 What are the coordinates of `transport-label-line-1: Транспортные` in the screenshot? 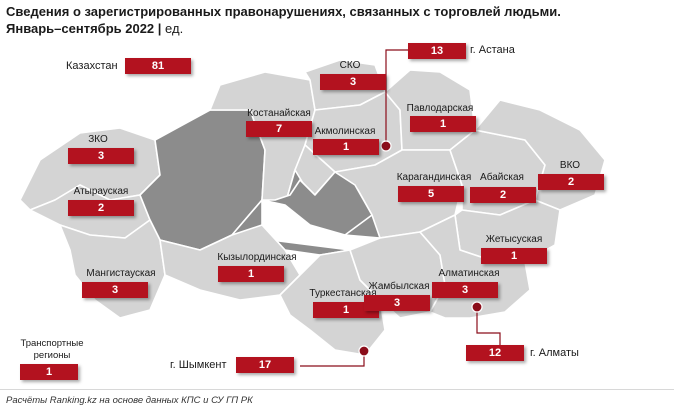 It's located at (52, 343).